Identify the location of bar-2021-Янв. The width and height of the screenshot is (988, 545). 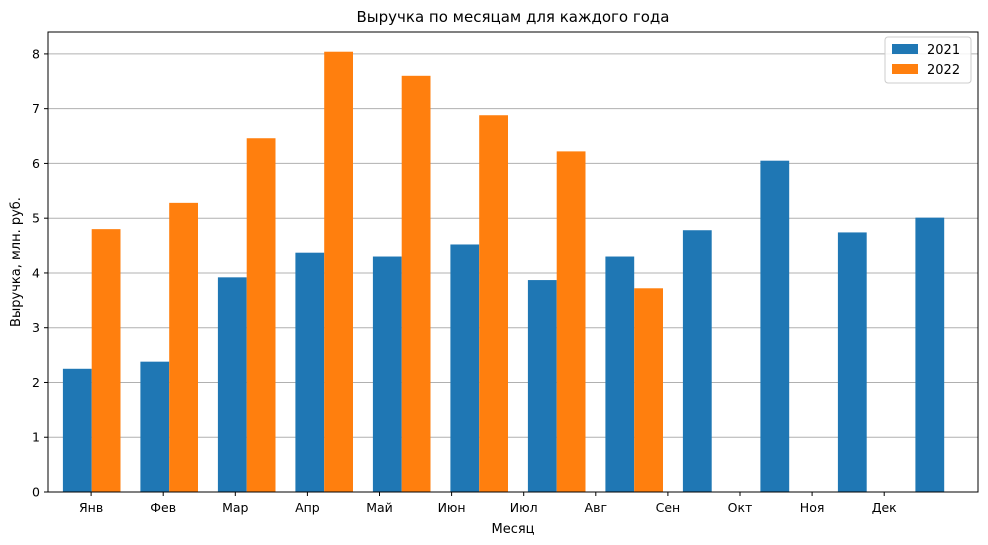
(77, 430).